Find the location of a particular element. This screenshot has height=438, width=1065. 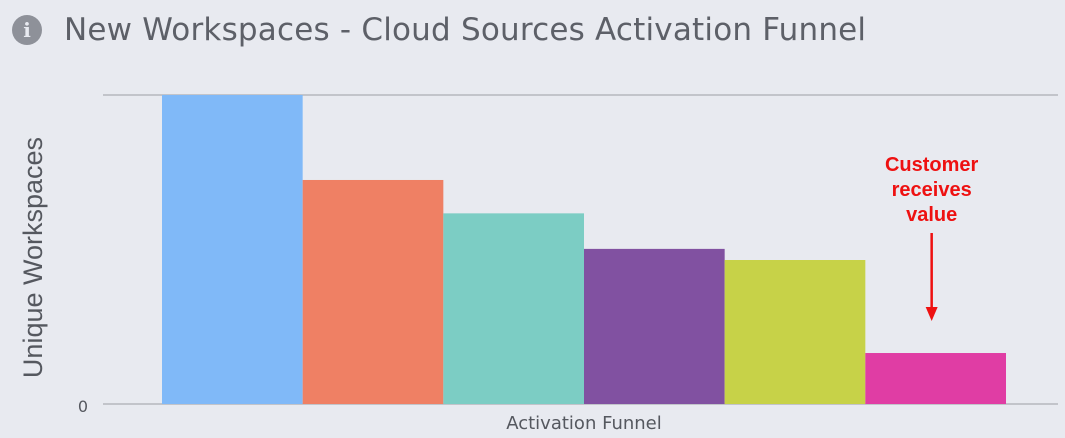

annotation-text-line: Customer is located at coordinates (932, 165).